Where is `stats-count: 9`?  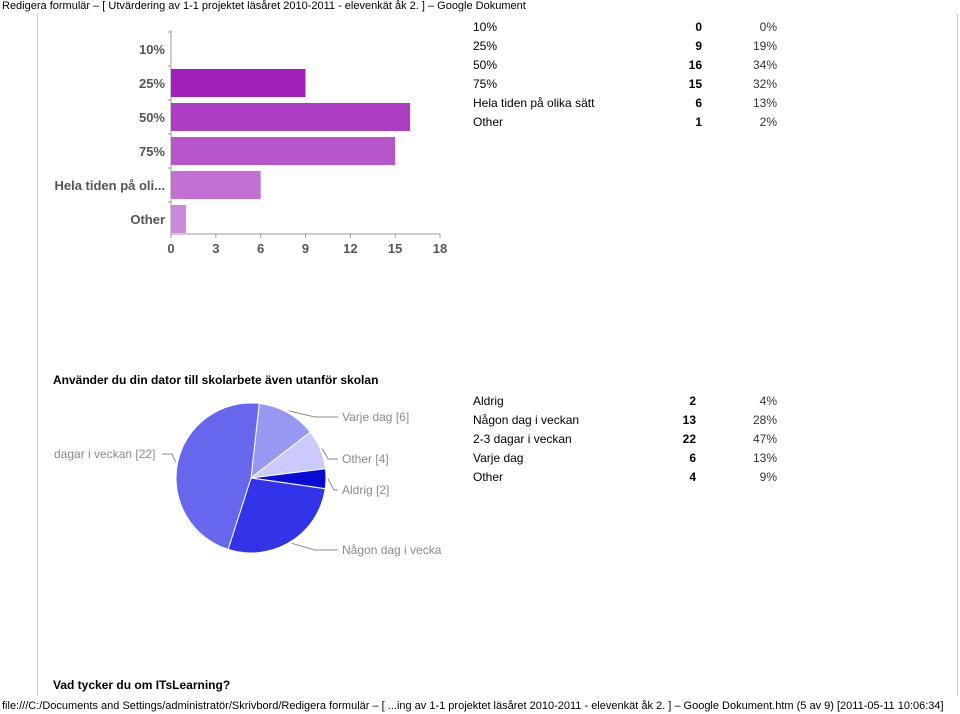 stats-count: 9 is located at coordinates (698, 46).